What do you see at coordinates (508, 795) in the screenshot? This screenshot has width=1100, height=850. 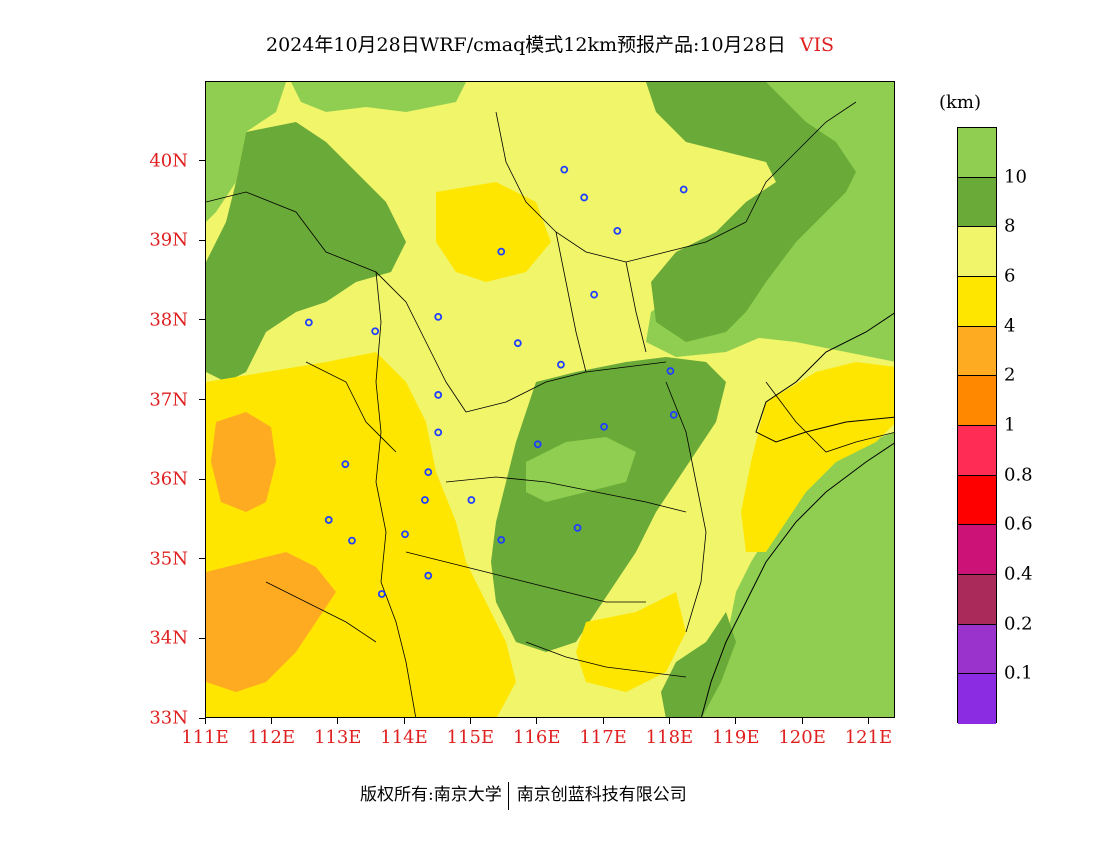 I see `footer-separator` at bounding box center [508, 795].